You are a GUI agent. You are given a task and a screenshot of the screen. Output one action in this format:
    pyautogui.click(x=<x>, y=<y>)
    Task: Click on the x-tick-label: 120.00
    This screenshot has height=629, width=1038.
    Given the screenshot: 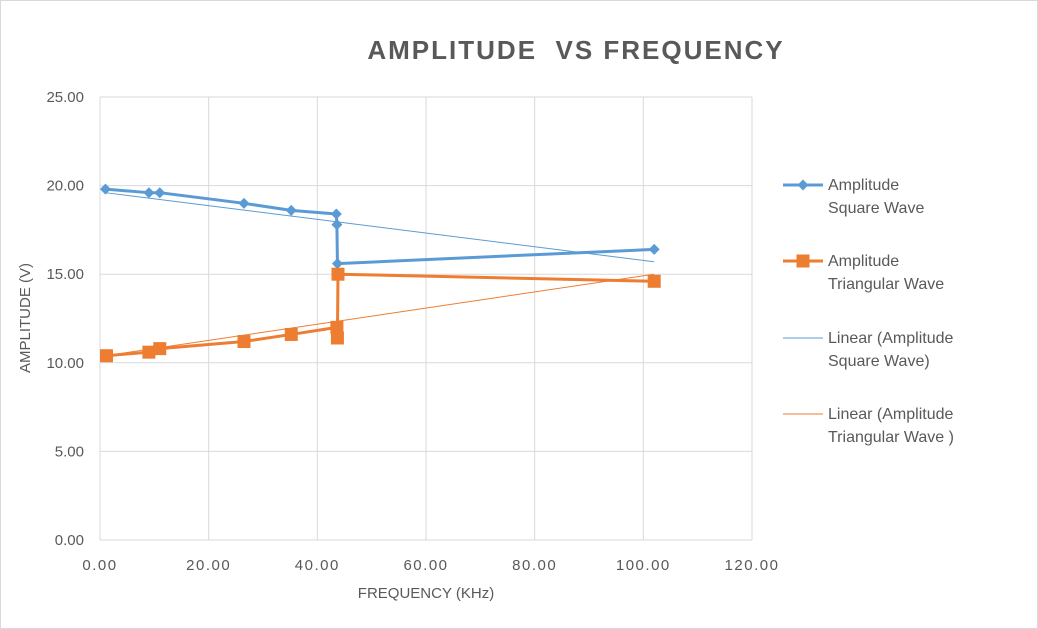 What is the action you would take?
    pyautogui.click(x=752, y=565)
    